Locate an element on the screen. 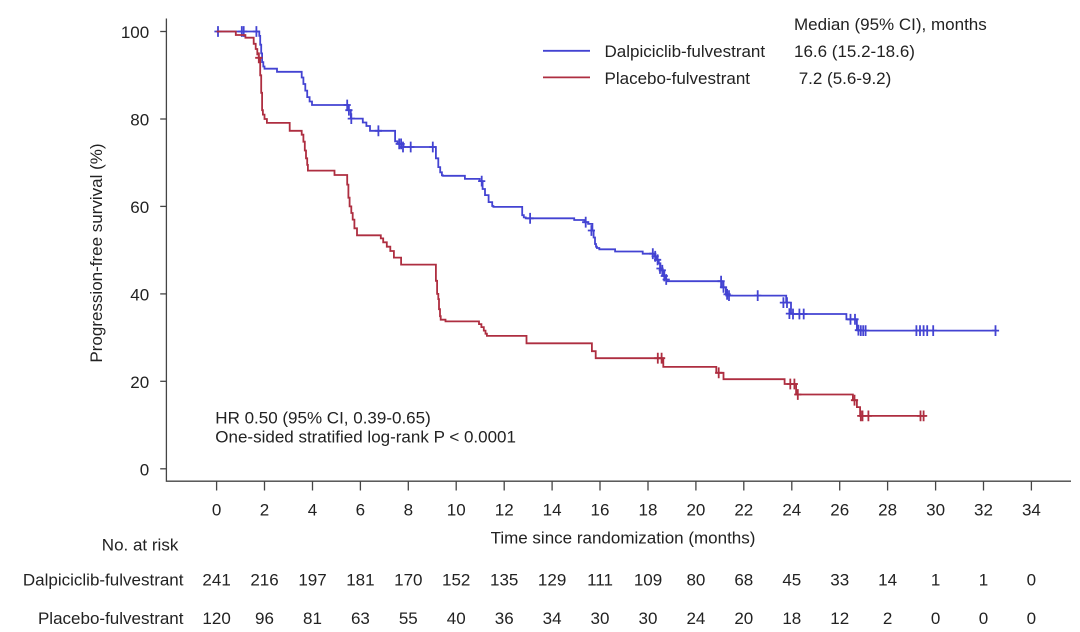 The height and width of the screenshot is (632, 1080). svg-text: 100 is located at coordinates (135, 32).